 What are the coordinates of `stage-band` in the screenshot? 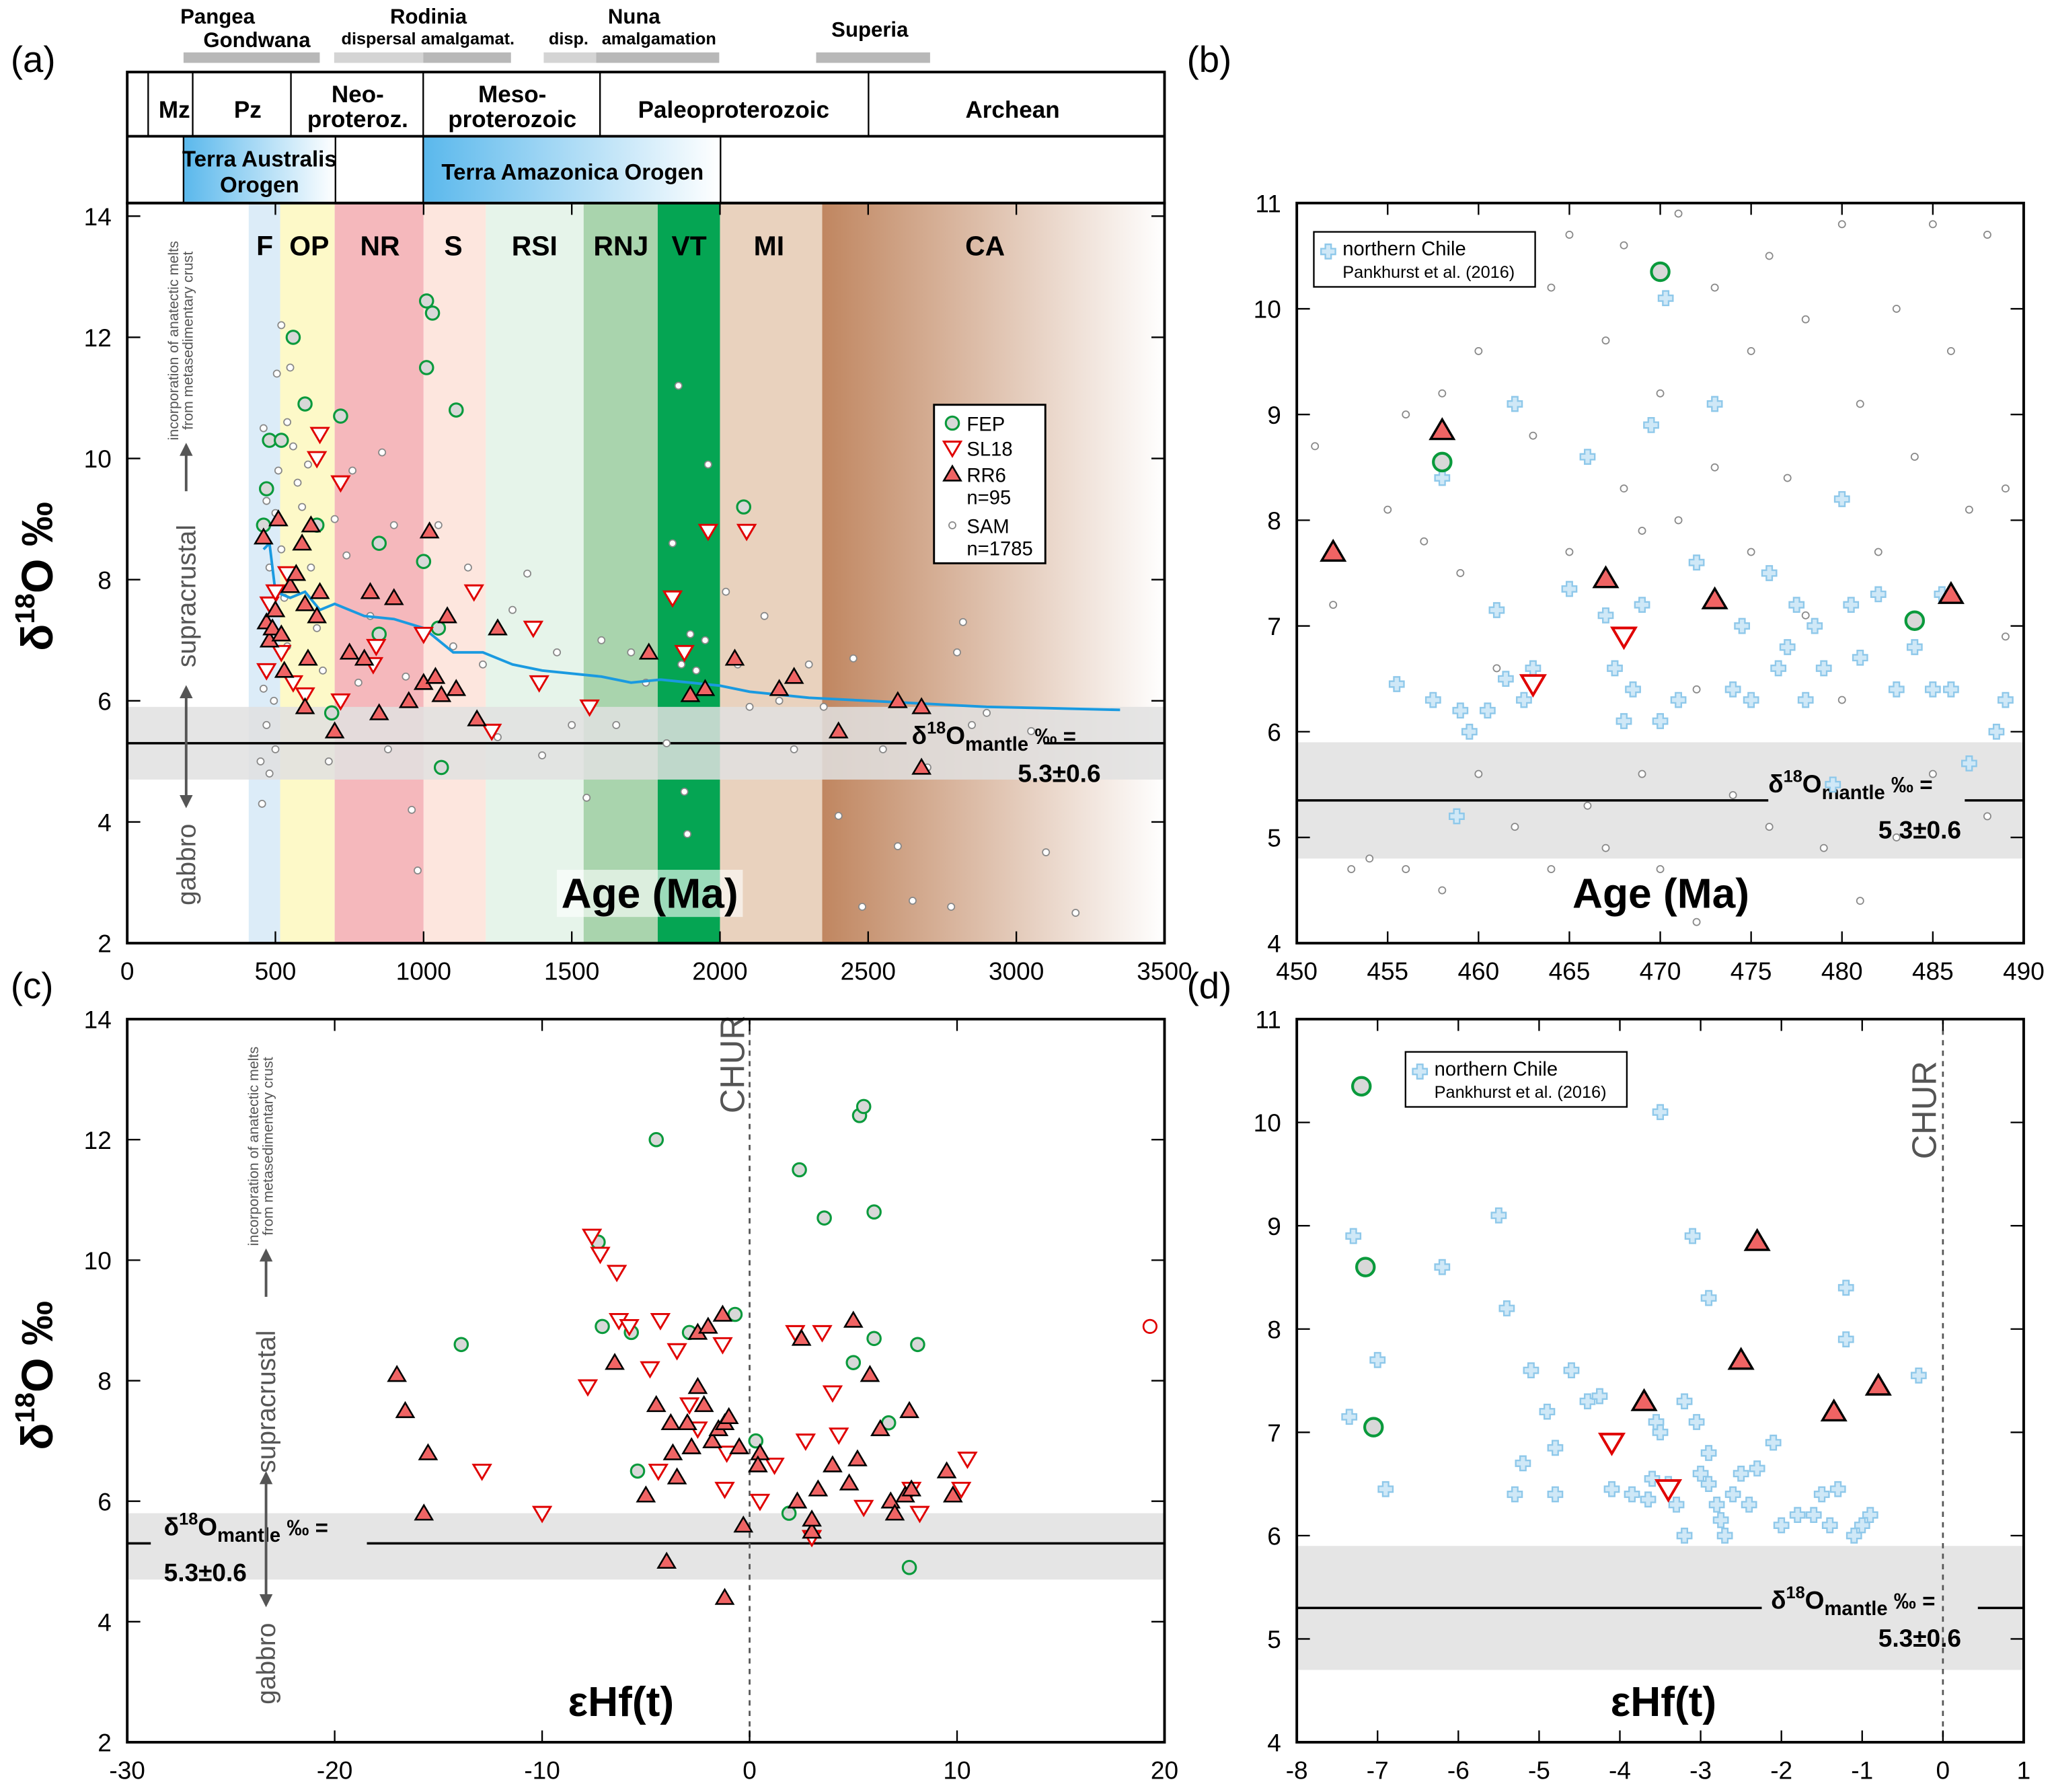 It's located at (379, 573).